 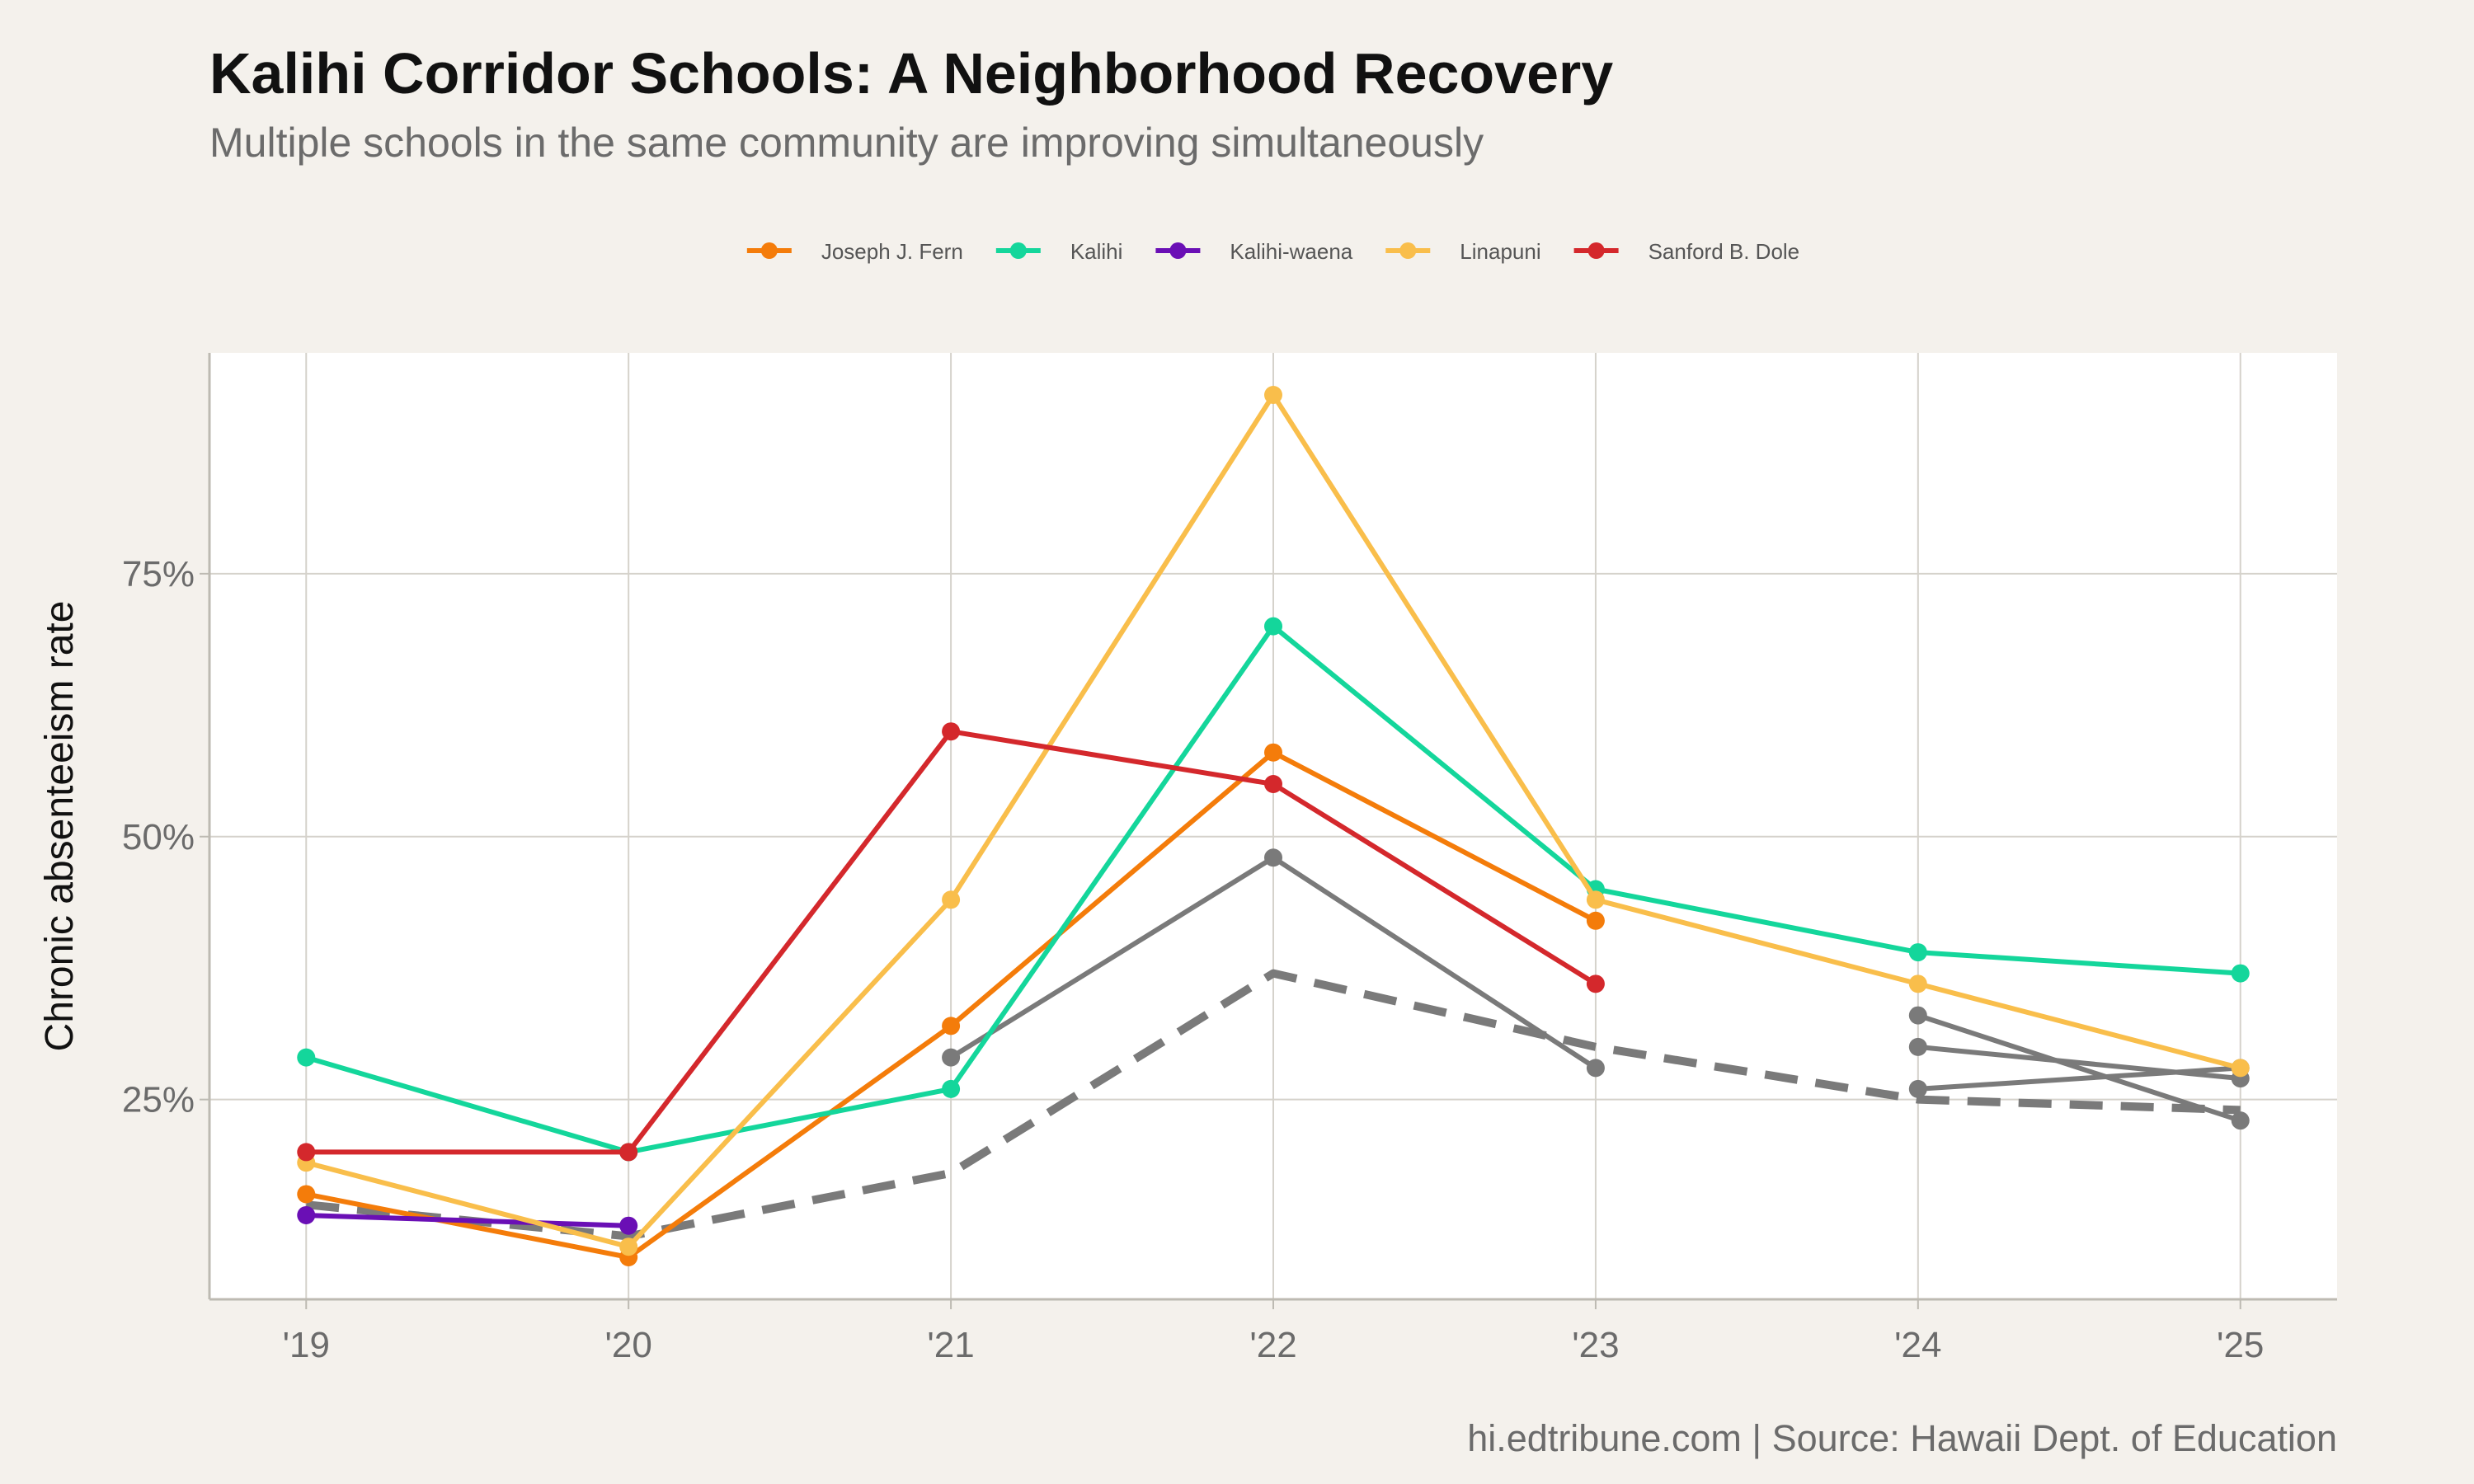 I want to click on y-tick-label: 50%, so click(x=158, y=837).